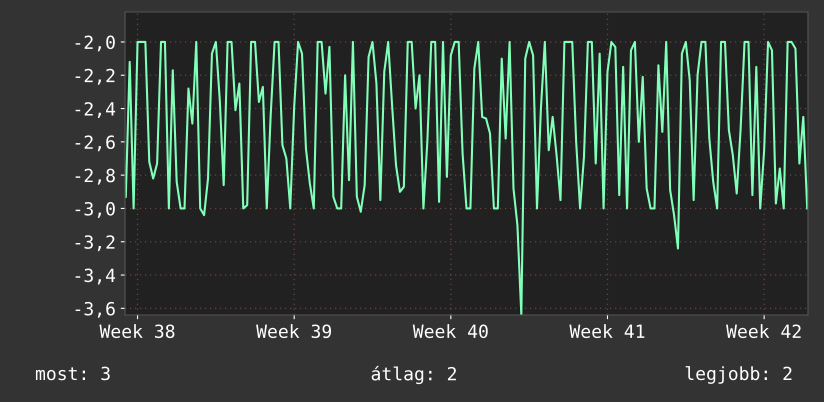 The width and height of the screenshot is (824, 402). Describe the element at coordinates (95, 310) in the screenshot. I see `y-tick-label: -3,6` at that location.